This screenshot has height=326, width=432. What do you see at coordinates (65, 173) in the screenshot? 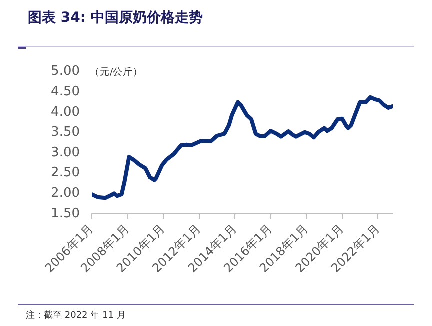
I see `y-tick-label: 2.50` at bounding box center [65, 173].